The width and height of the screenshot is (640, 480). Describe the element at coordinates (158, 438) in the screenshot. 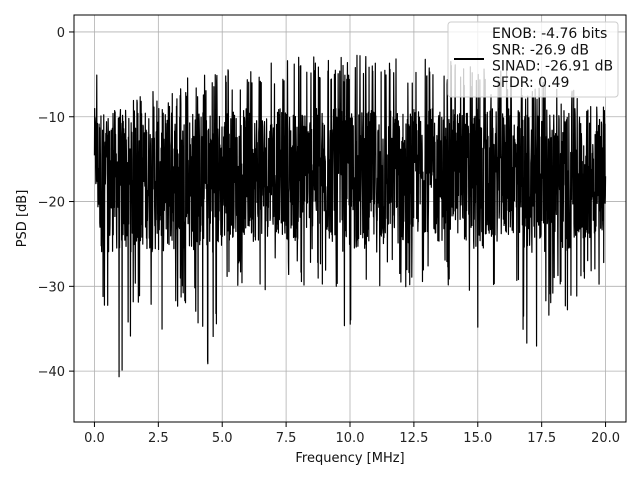

I see `x-tick-label: 2.5` at that location.